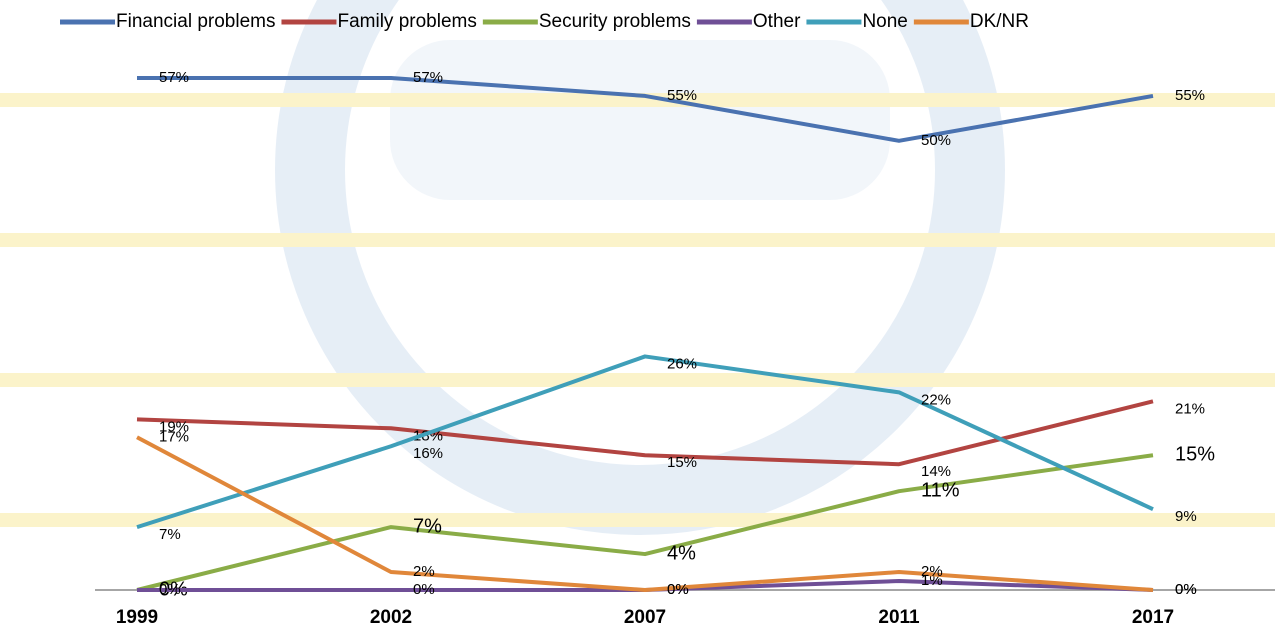  I want to click on data-label: 19%, so click(174, 426).